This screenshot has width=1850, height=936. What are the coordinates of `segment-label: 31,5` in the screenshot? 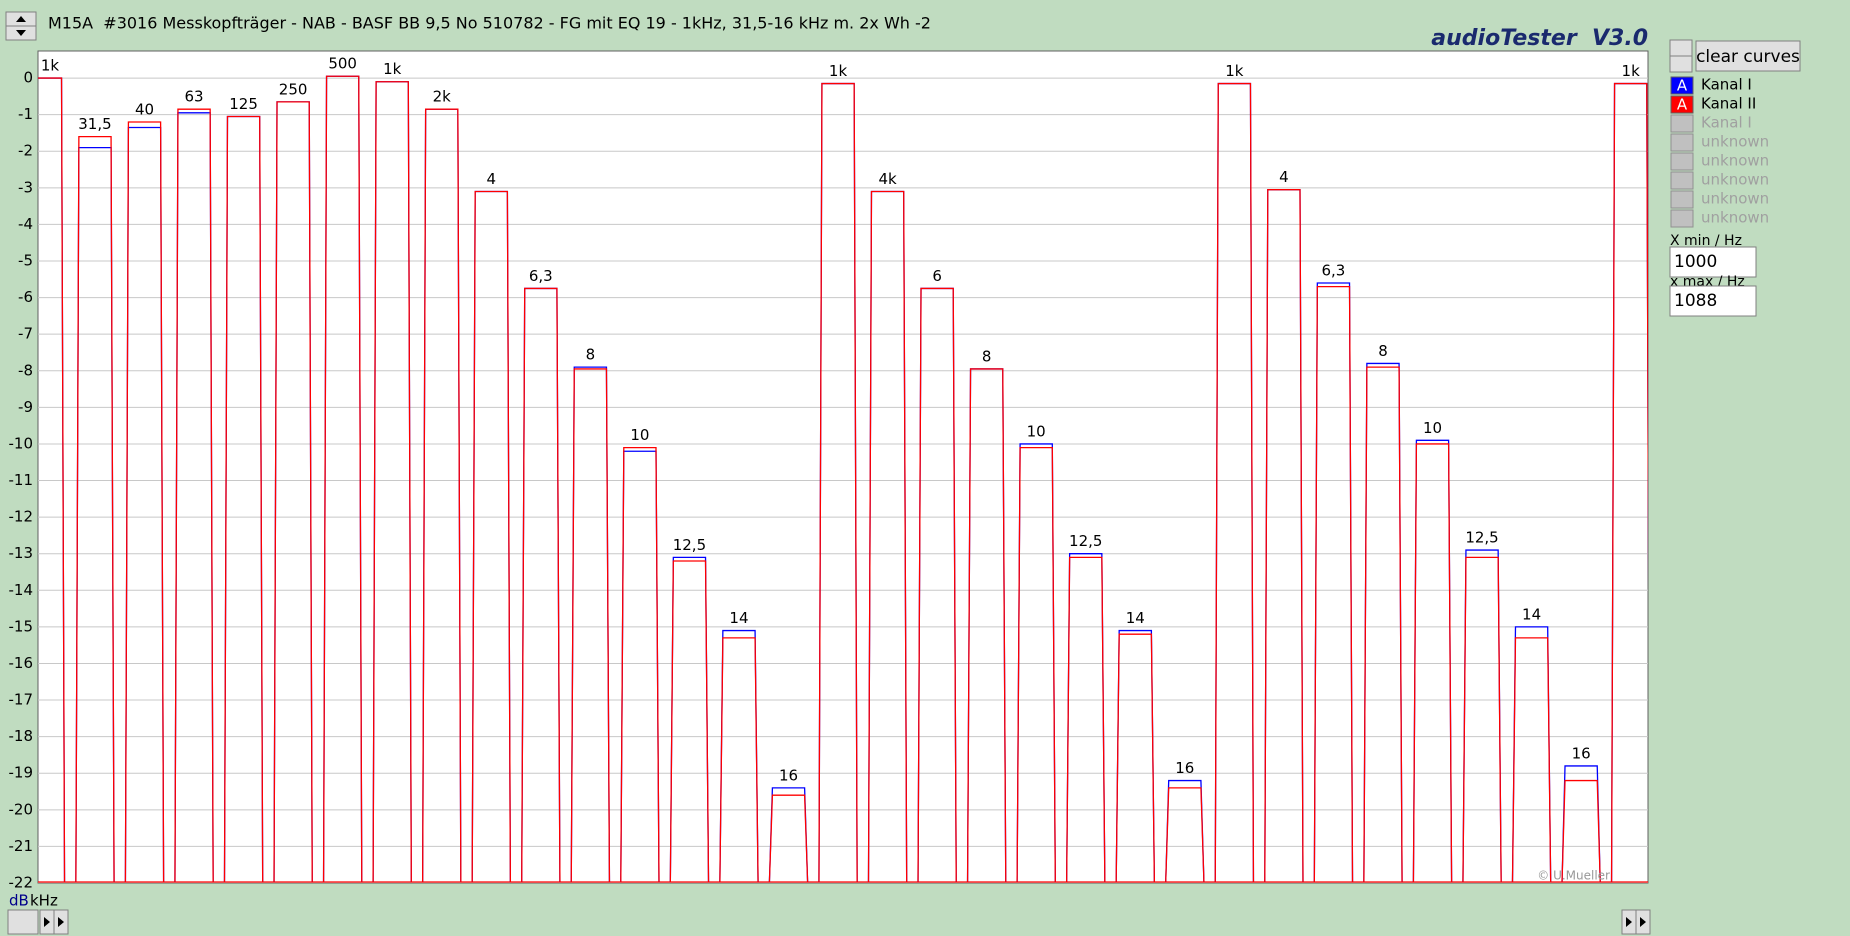 It's located at (94, 124).